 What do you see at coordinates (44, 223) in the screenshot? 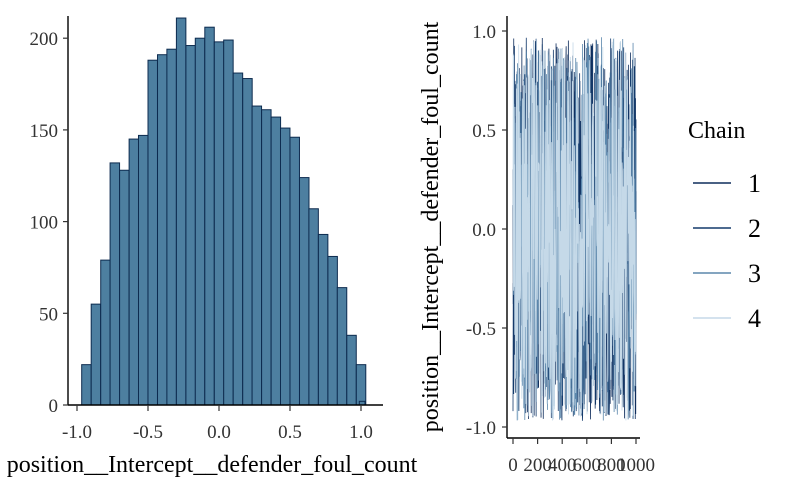
I see `y-tick-label: 100` at bounding box center [44, 223].